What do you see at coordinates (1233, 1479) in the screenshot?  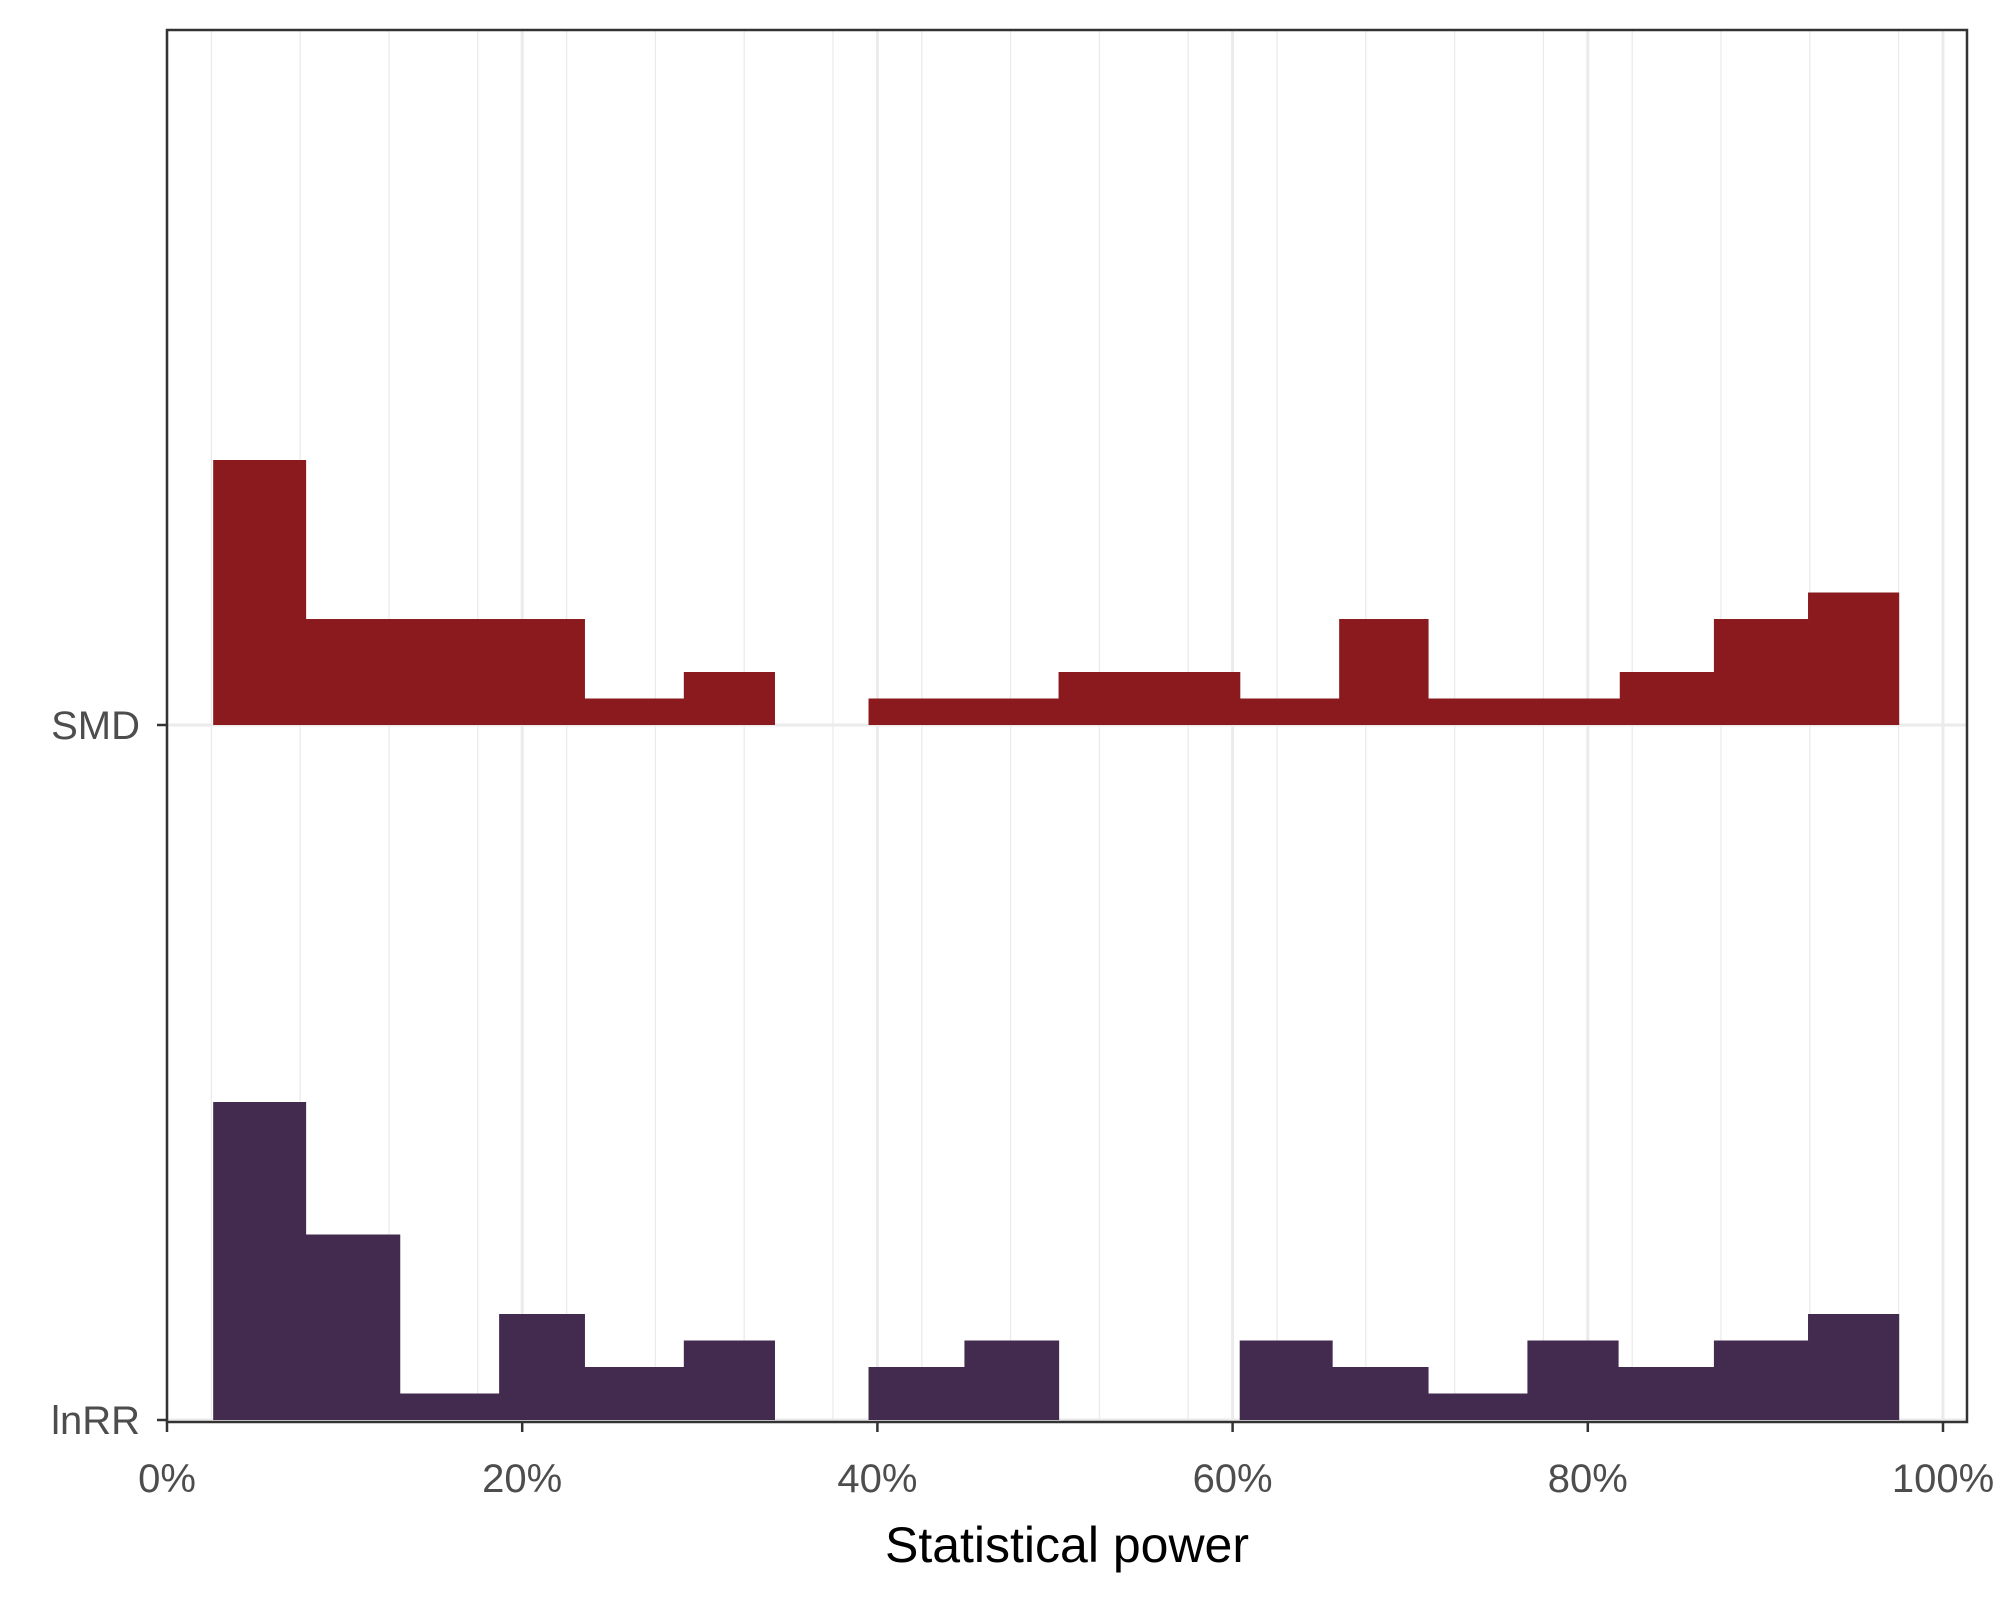 I see `x-tick-label: 60%` at bounding box center [1233, 1479].